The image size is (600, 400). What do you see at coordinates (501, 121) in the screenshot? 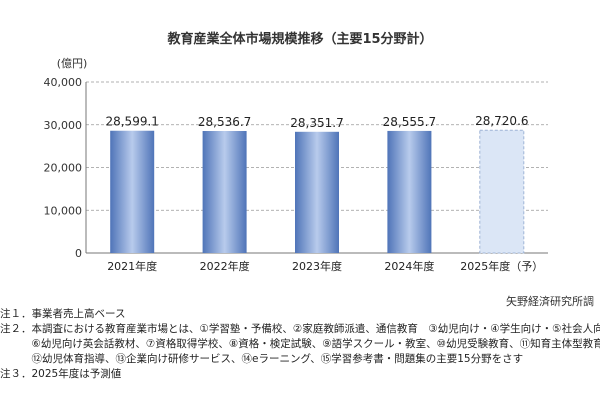
I see `data-label: 28,720.6` at bounding box center [501, 121].